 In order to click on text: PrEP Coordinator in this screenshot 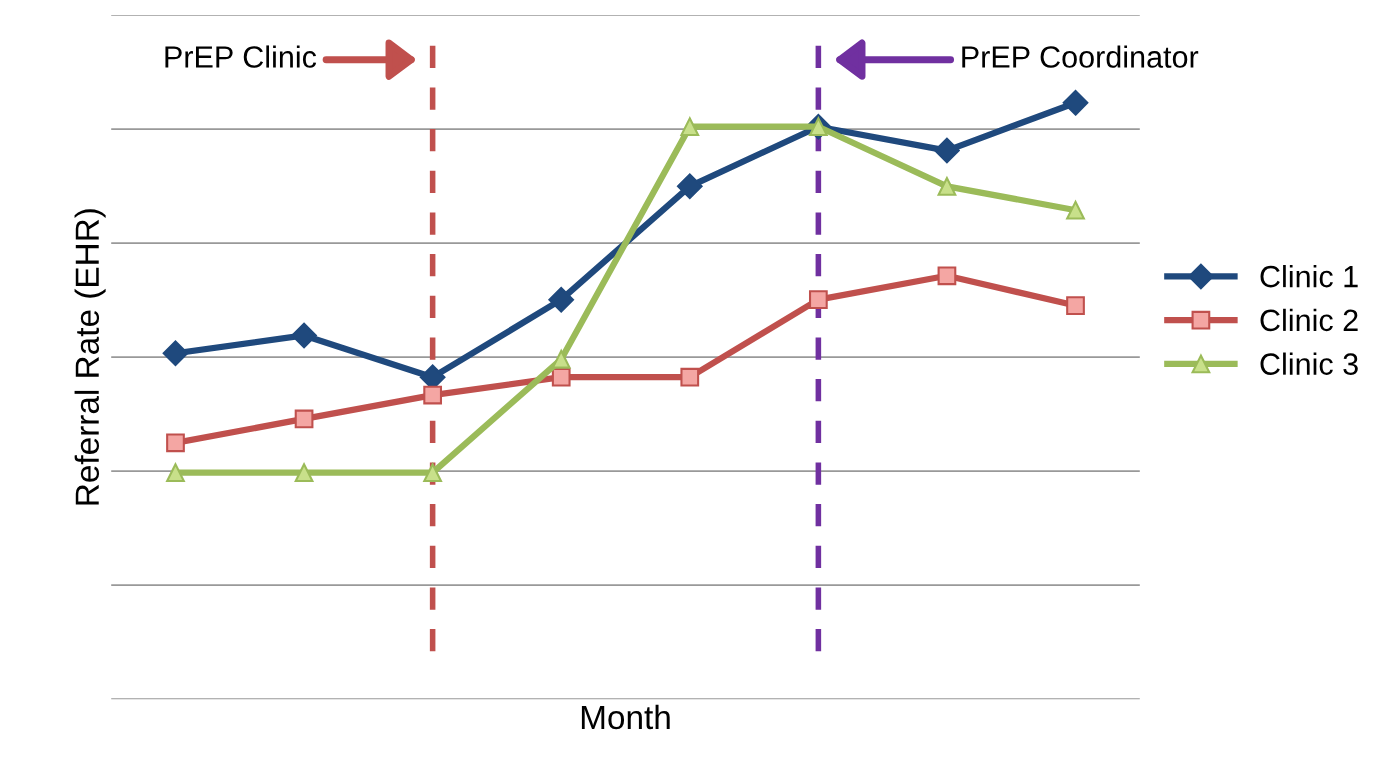, I will do `click(1080, 56)`.